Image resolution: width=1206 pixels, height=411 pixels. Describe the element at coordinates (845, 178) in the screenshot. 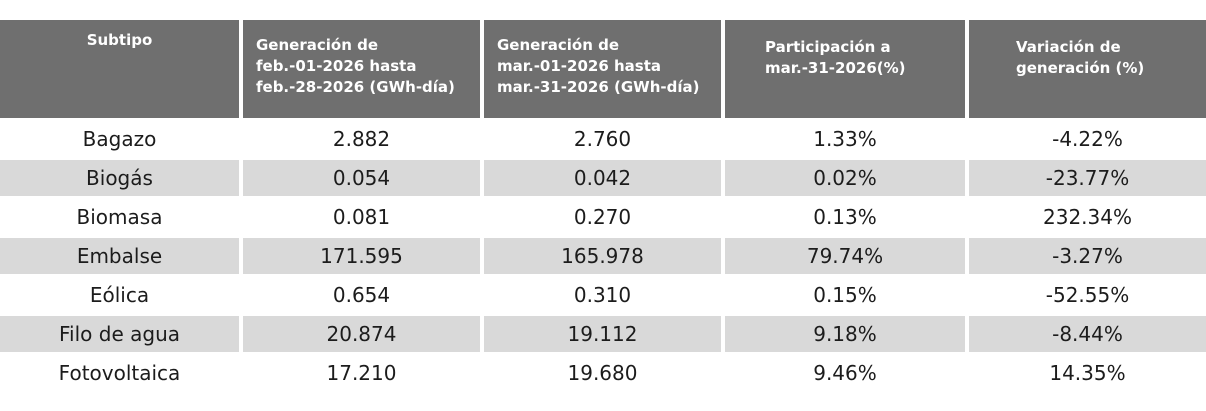

I see `cell-participacion: 0.02%` at that location.